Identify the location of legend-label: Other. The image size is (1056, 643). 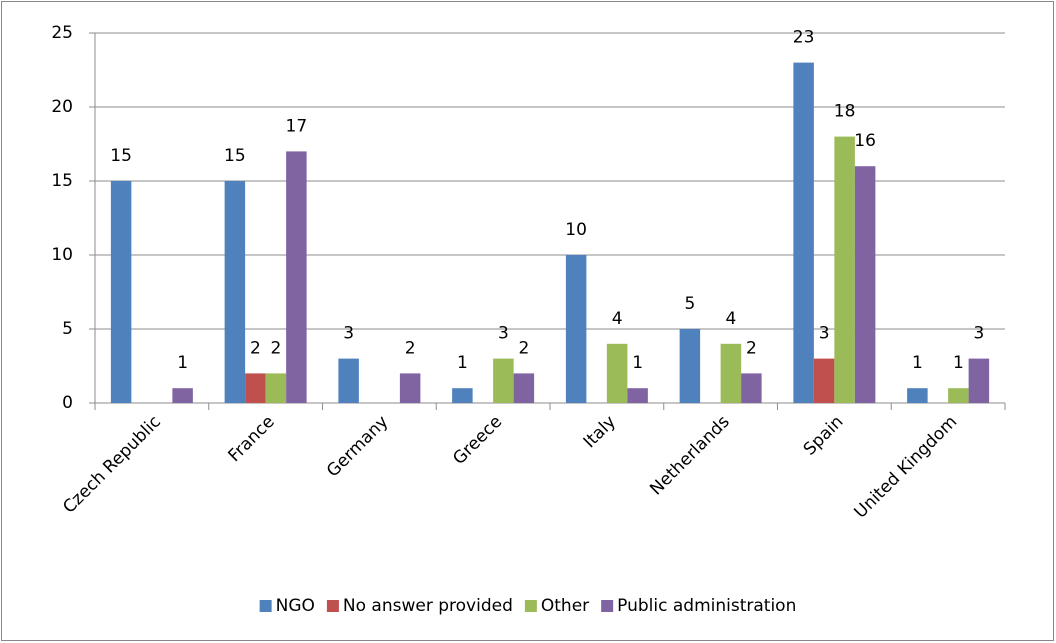
(565, 606).